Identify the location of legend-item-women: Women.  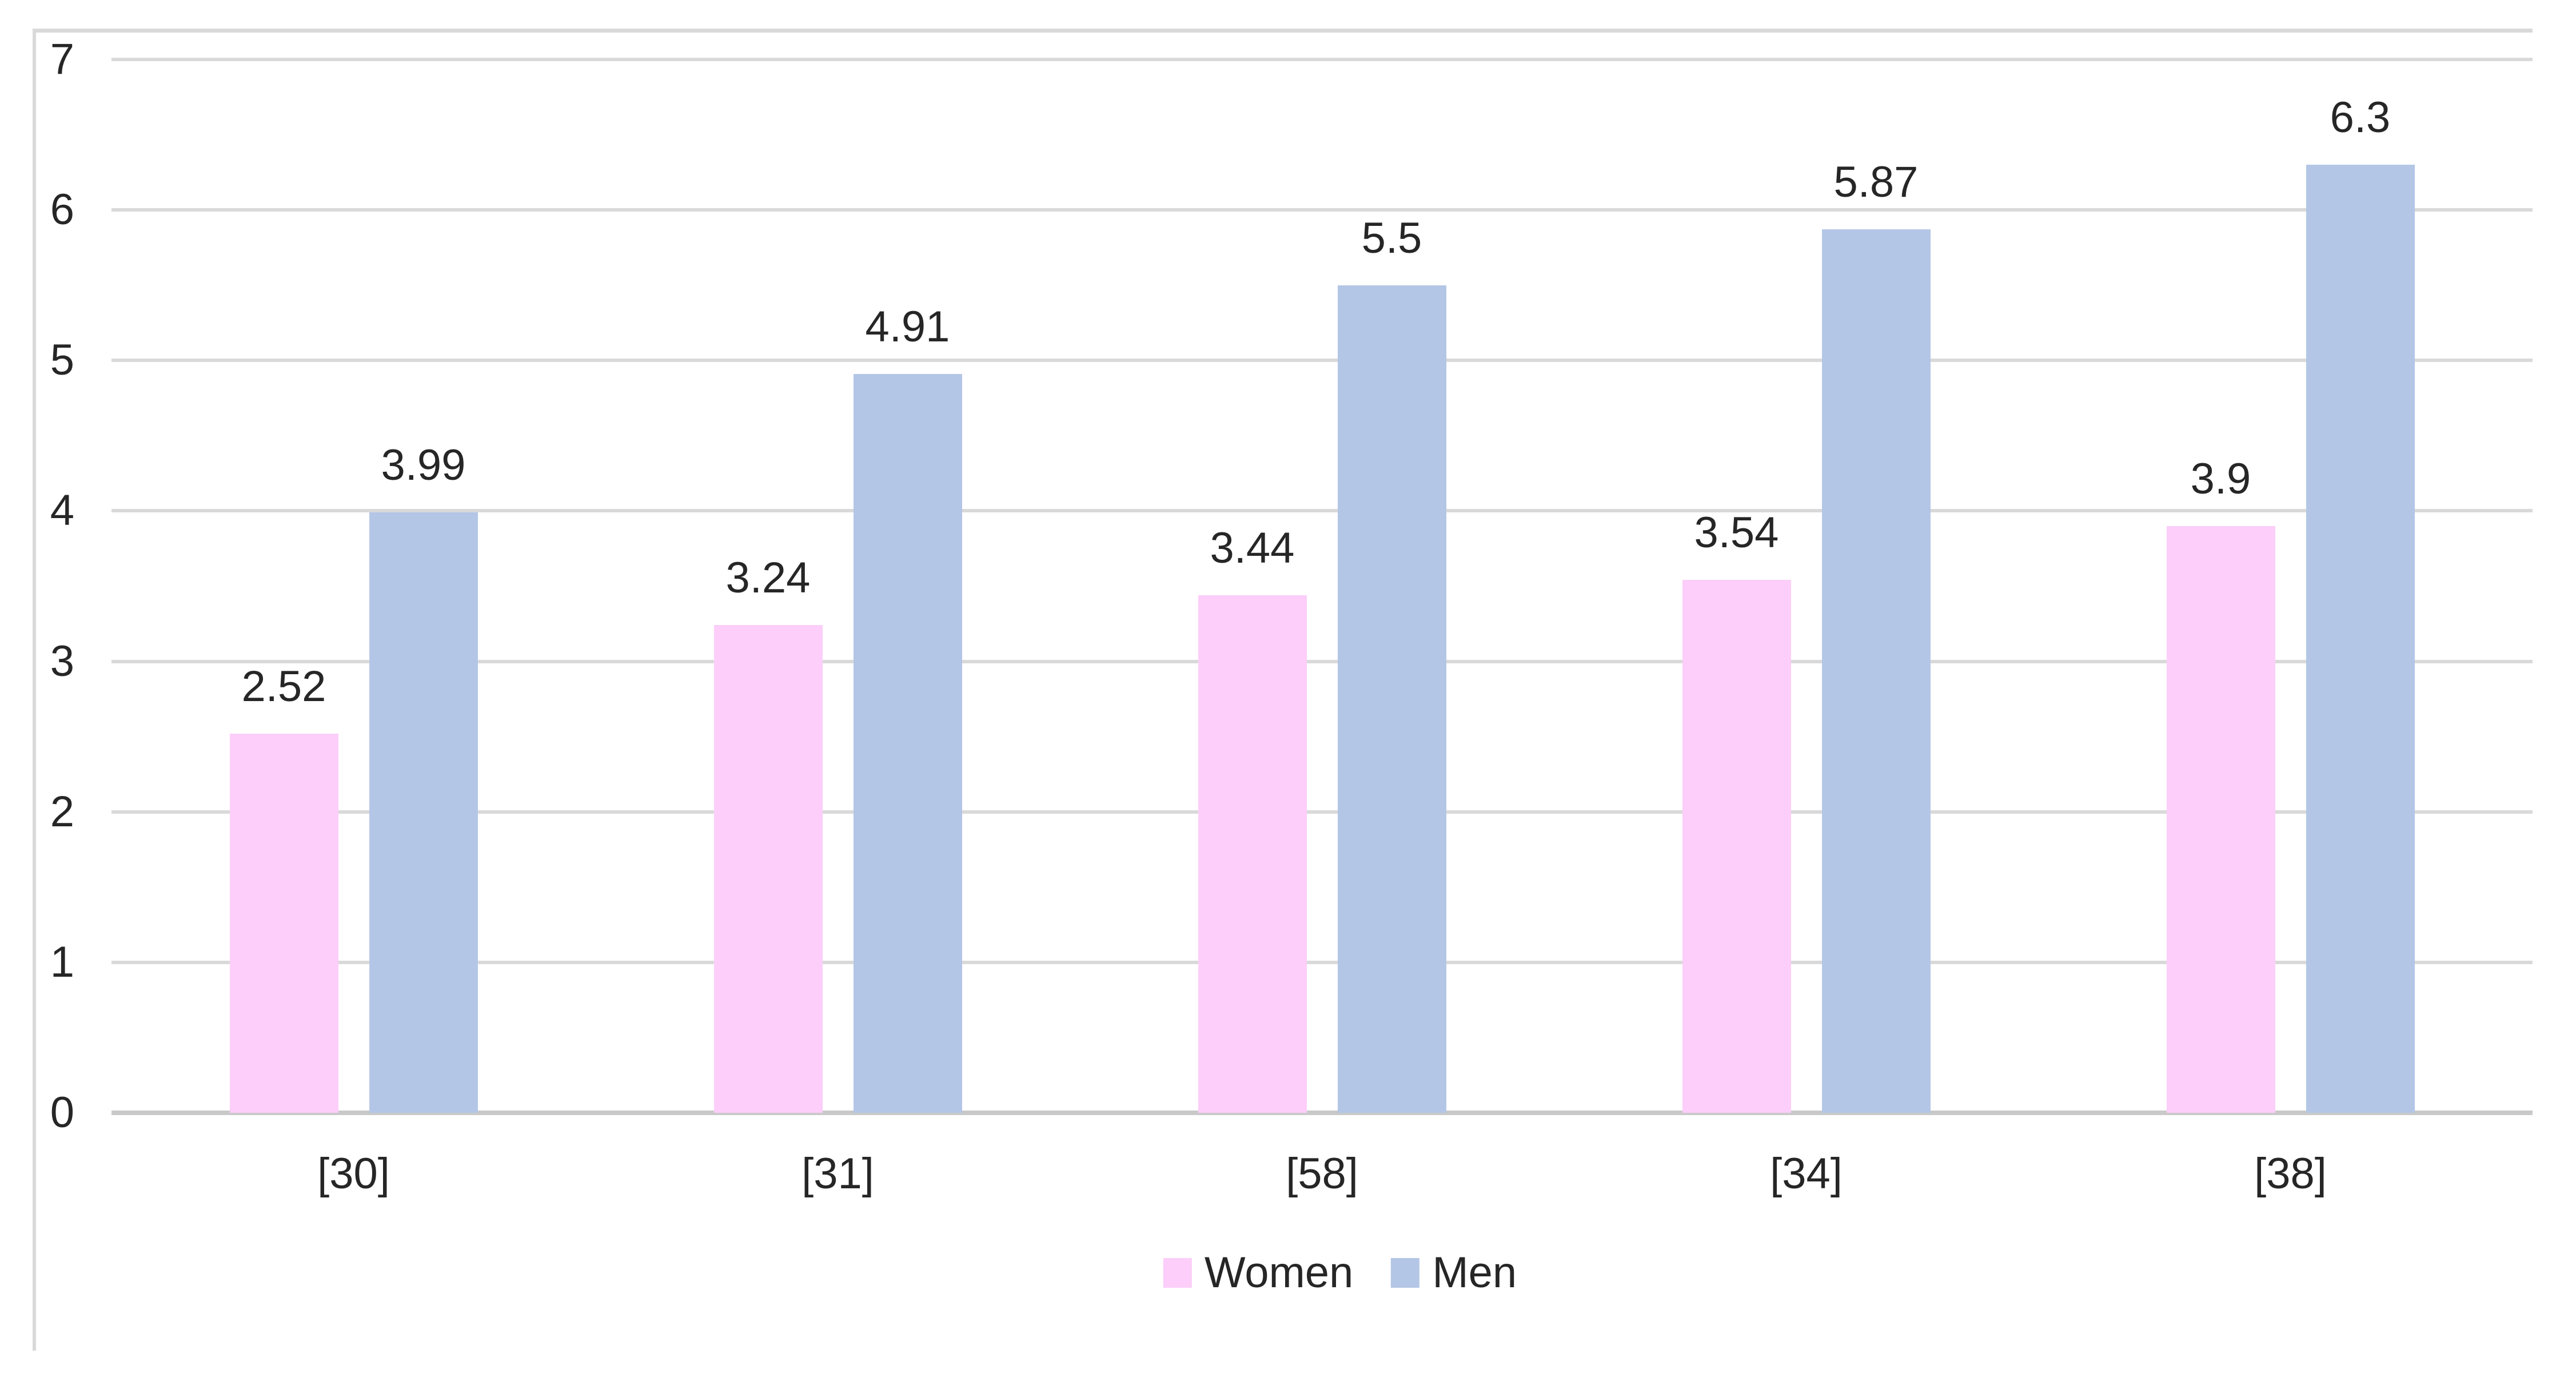
(1258, 1273).